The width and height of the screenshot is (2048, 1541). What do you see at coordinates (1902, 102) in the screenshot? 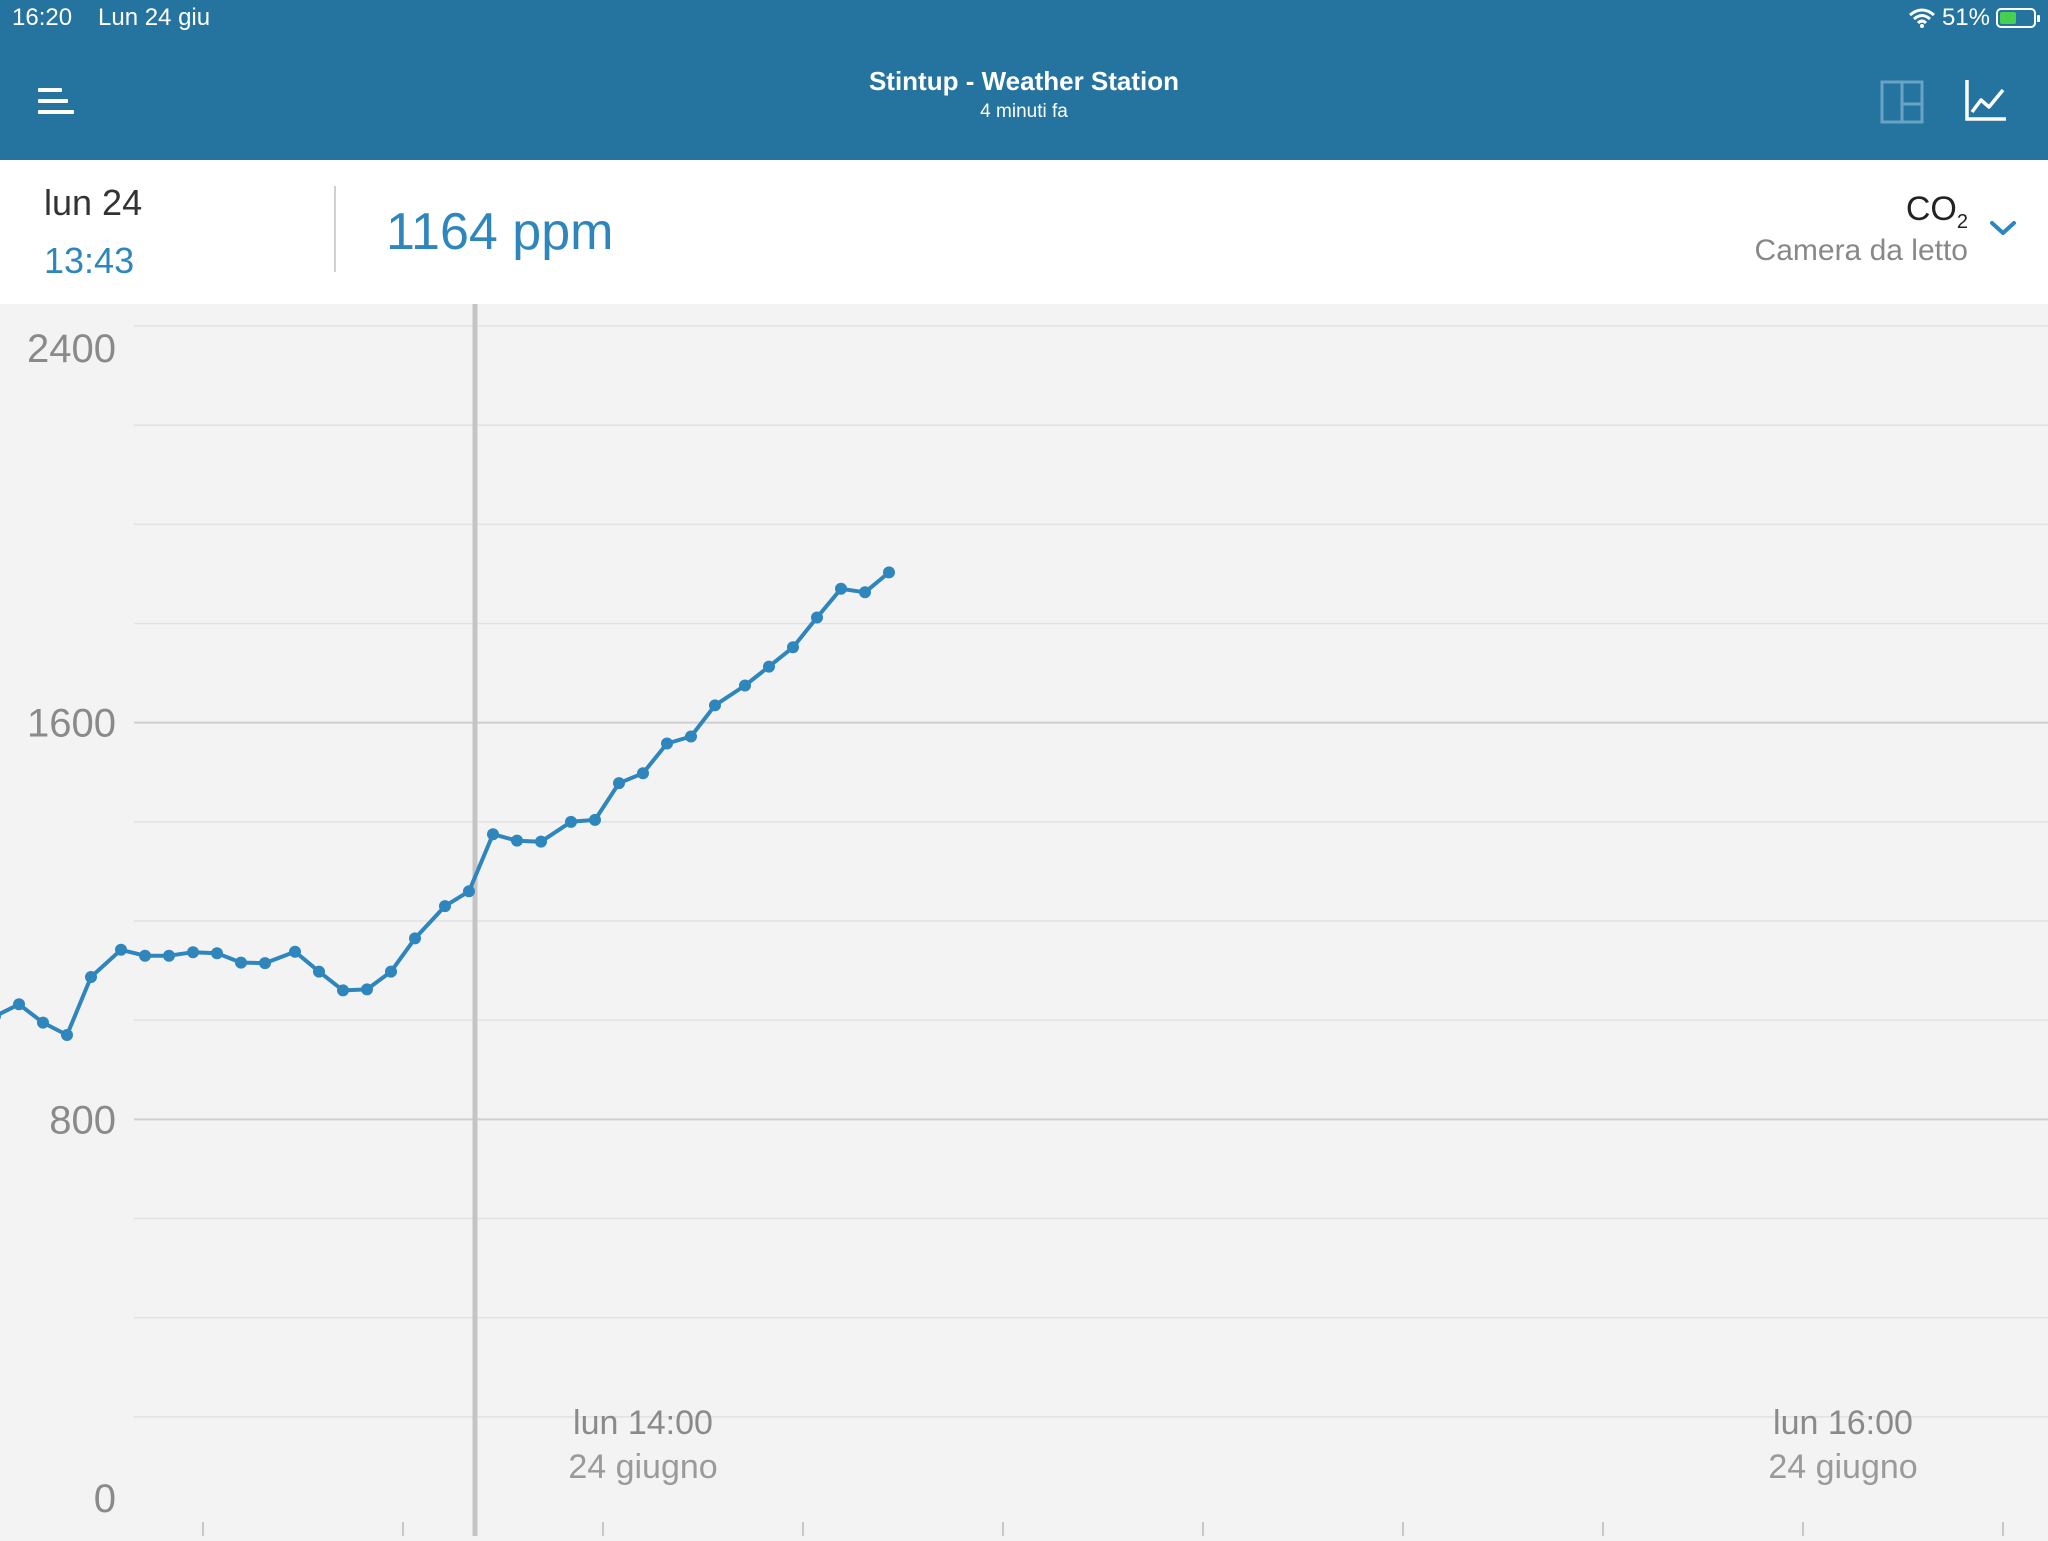
I see `layout-icon` at bounding box center [1902, 102].